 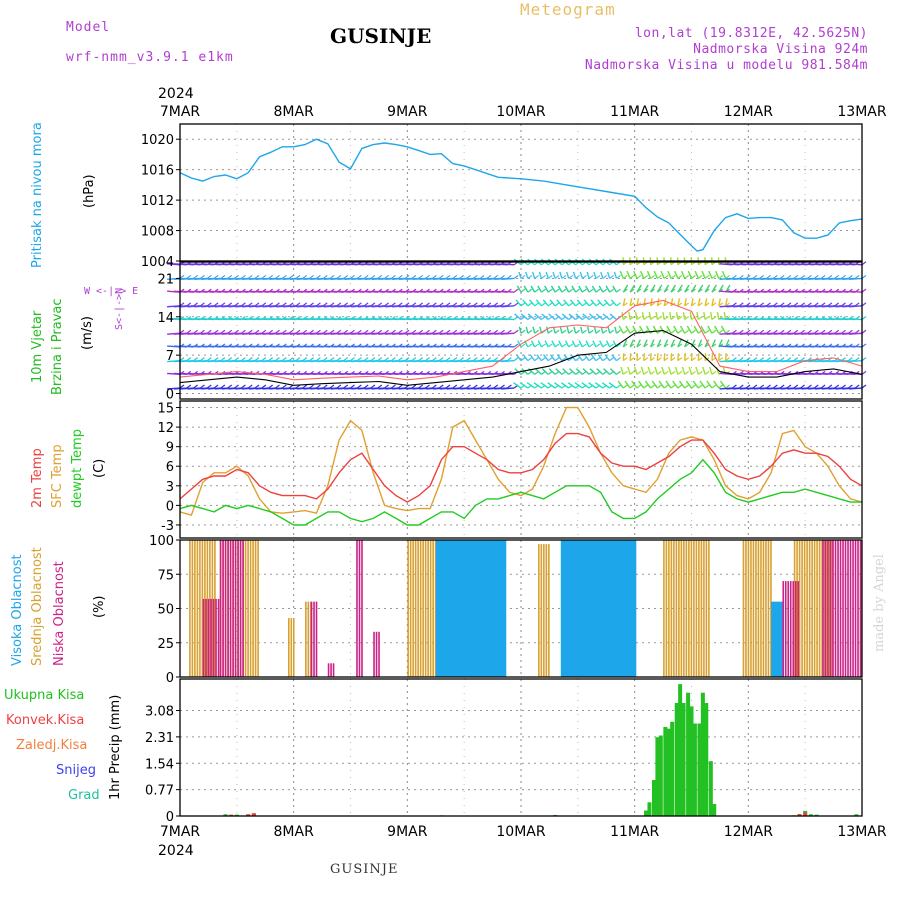 I want to click on year-label-bottom: 2024, so click(x=176, y=851).